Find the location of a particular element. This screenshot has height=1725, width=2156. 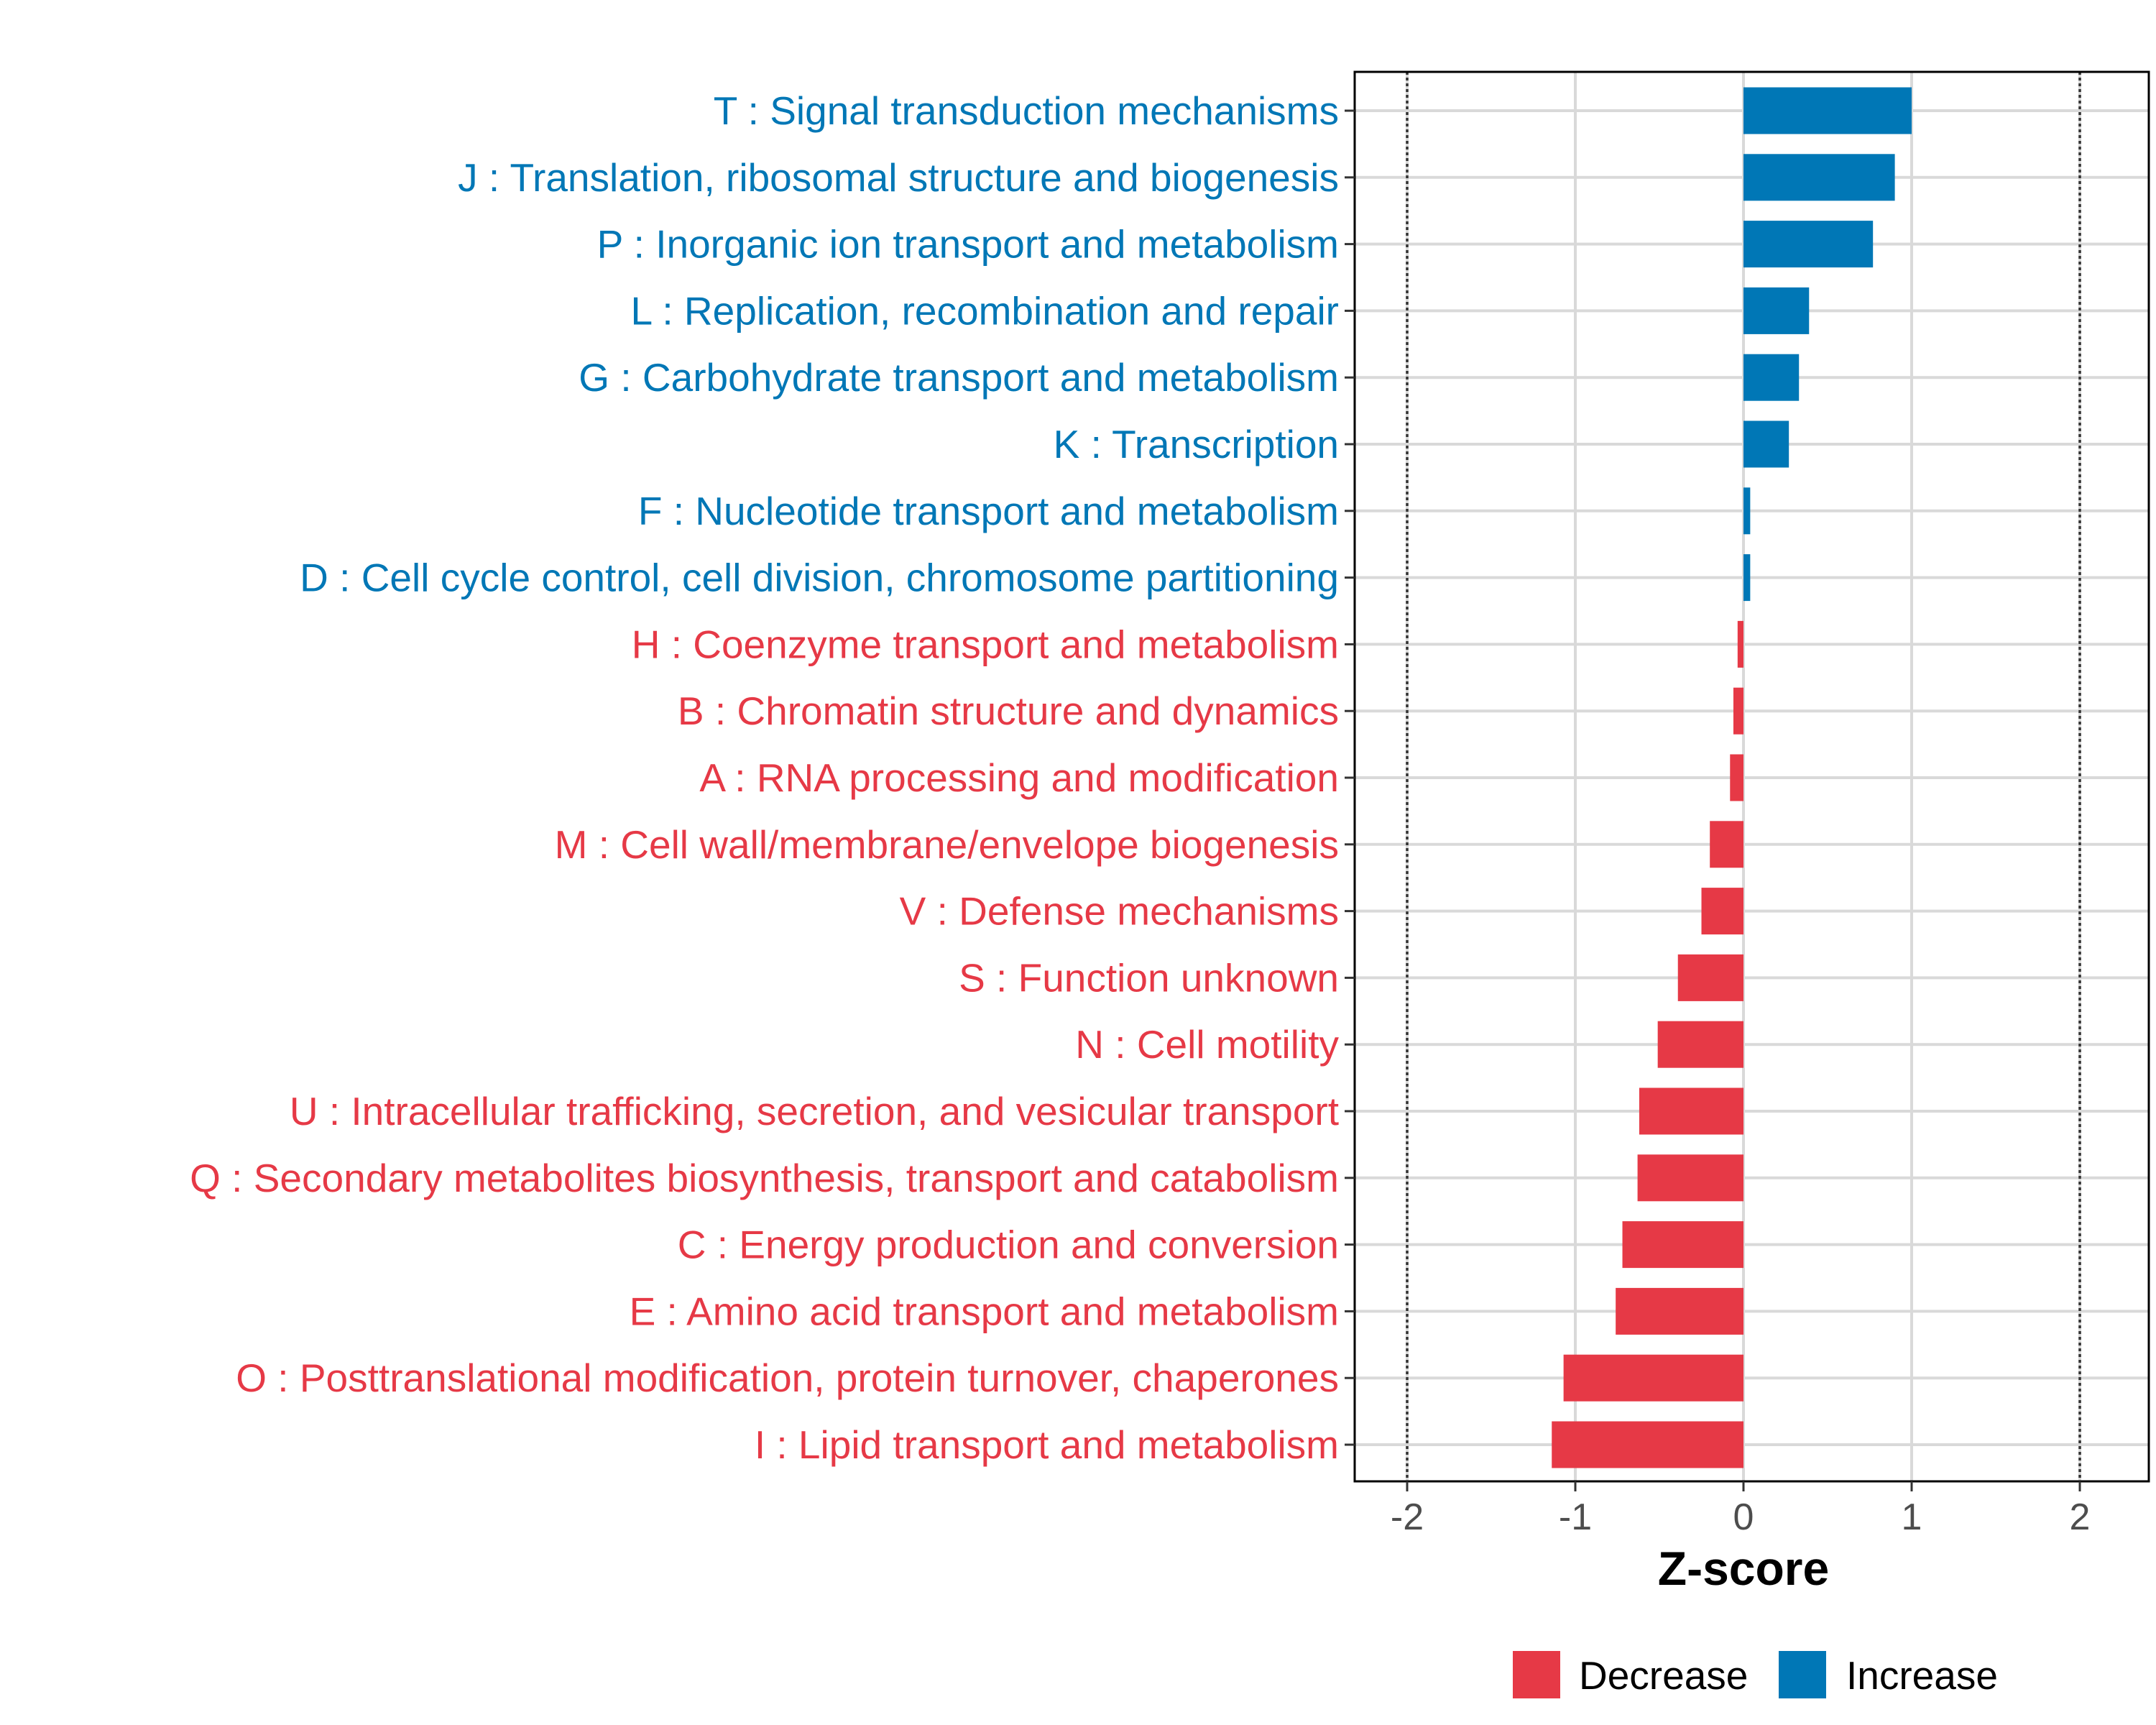

legend-label-increase: Increase is located at coordinates (1922, 1675).